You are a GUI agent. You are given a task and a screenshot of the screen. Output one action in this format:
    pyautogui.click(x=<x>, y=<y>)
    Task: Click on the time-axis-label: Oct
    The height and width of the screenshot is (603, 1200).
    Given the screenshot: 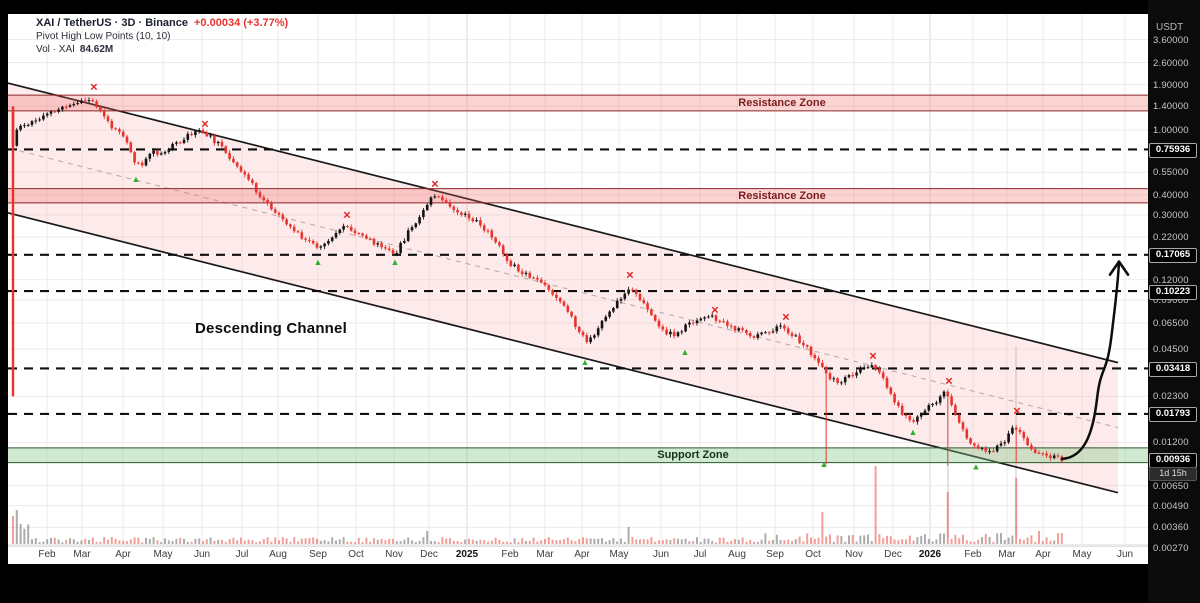 What is the action you would take?
    pyautogui.click(x=813, y=554)
    